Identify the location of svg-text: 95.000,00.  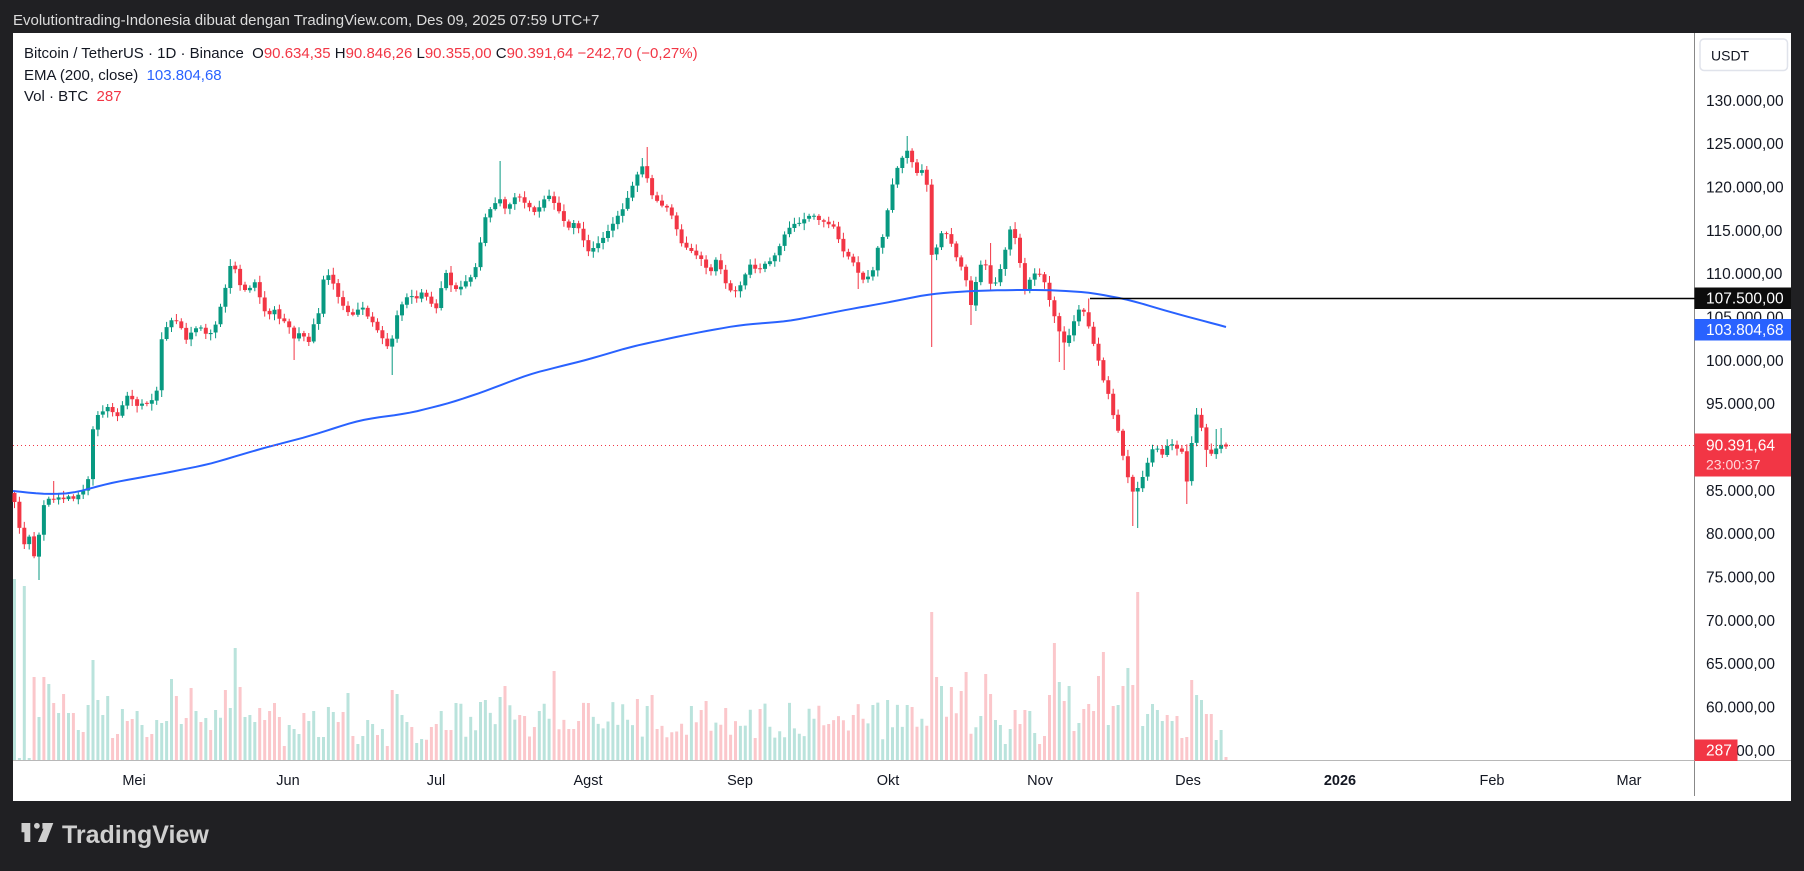
(1740, 404).